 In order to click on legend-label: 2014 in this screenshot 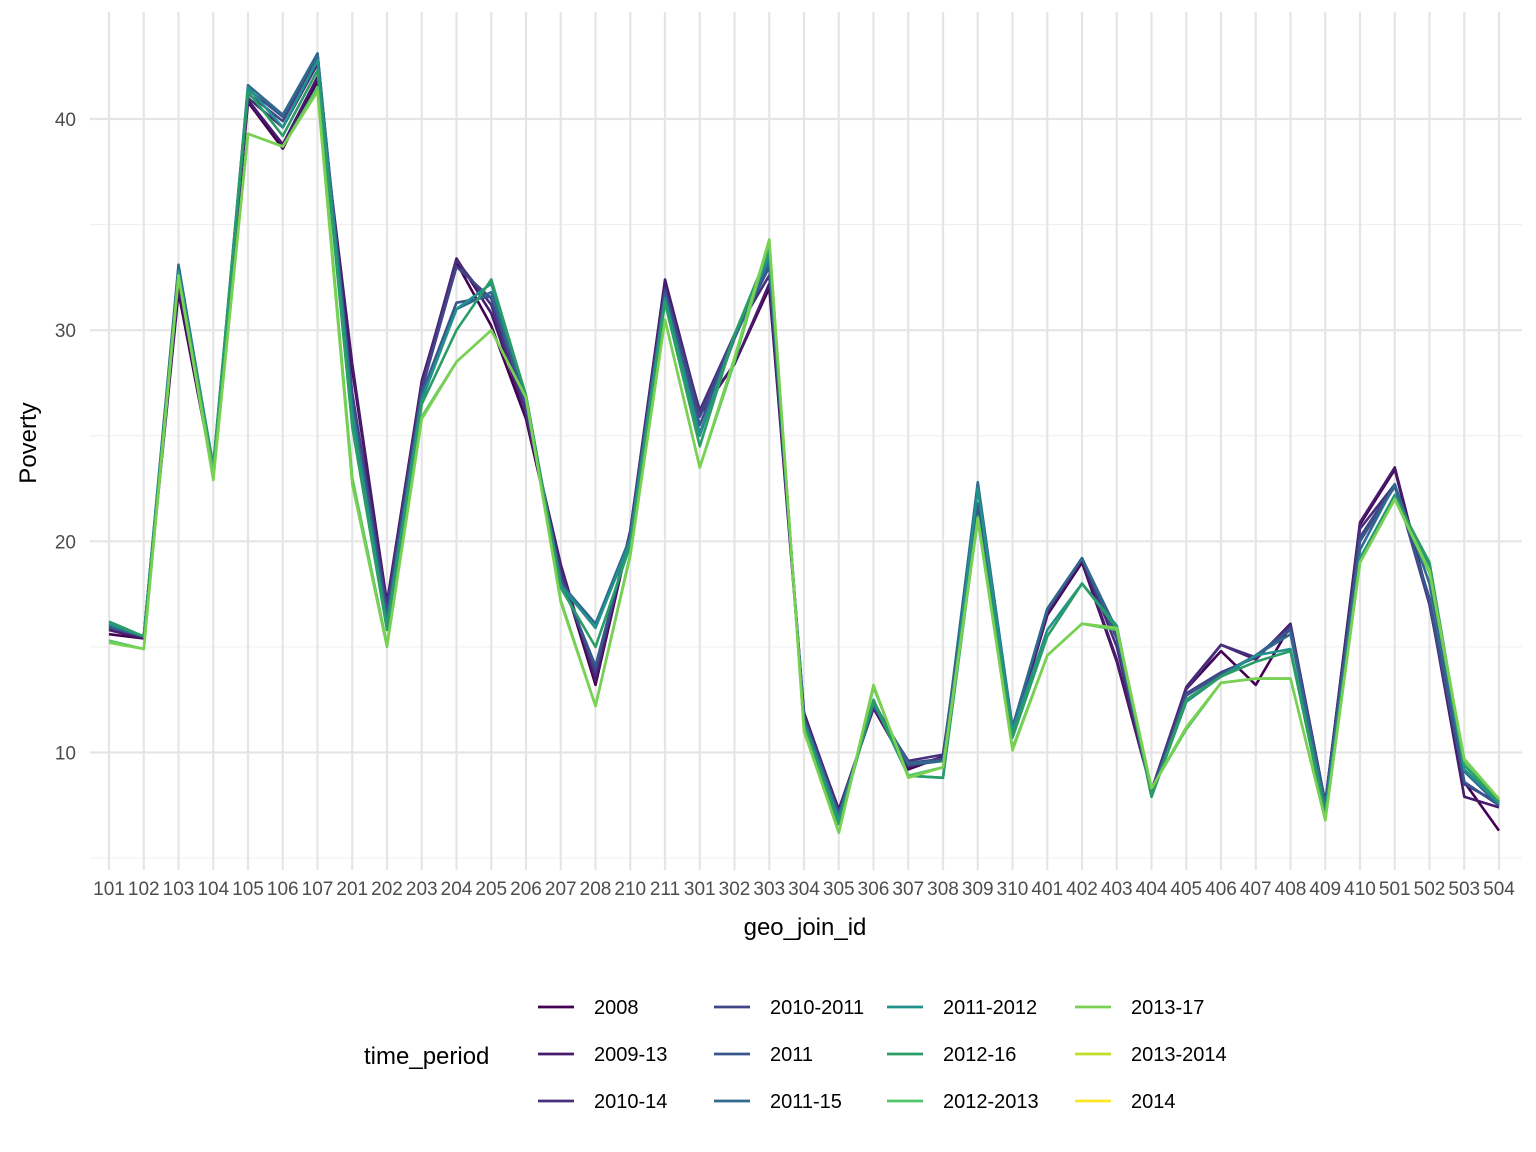, I will do `click(1153, 1102)`.